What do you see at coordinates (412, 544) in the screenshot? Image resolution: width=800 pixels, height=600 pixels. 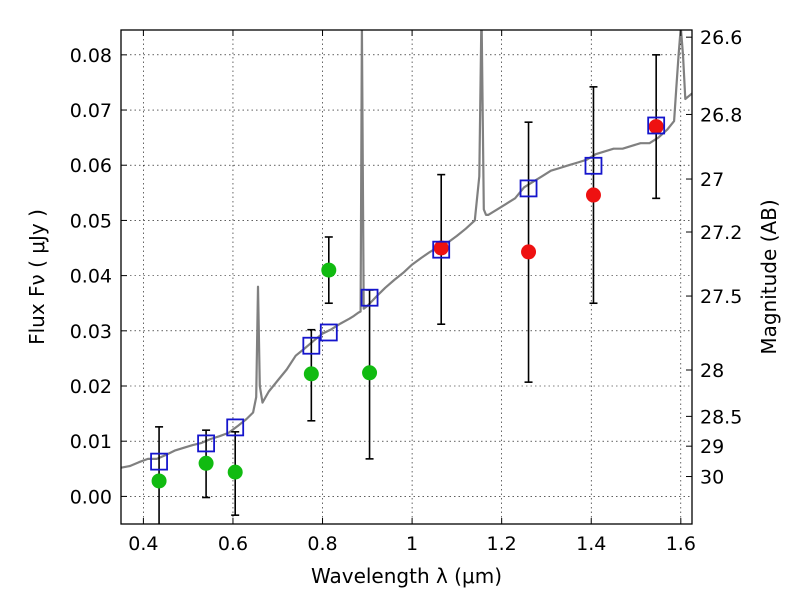 I see `x-tick-label: 1` at bounding box center [412, 544].